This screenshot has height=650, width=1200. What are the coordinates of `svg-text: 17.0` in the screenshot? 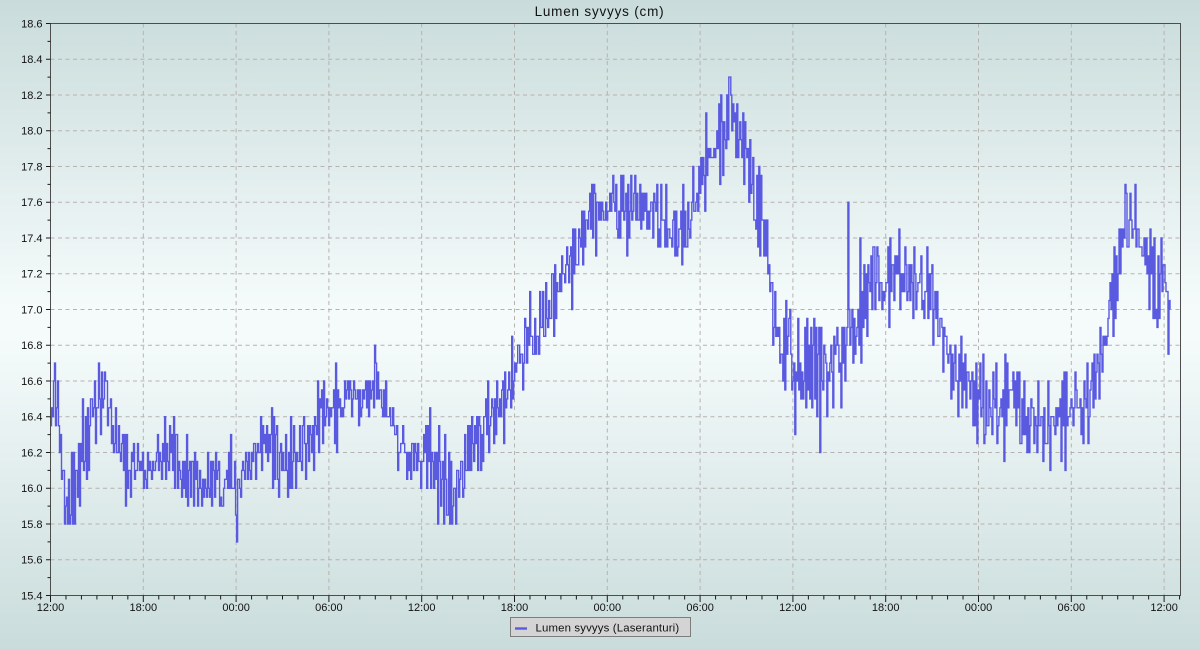 It's located at (31, 310).